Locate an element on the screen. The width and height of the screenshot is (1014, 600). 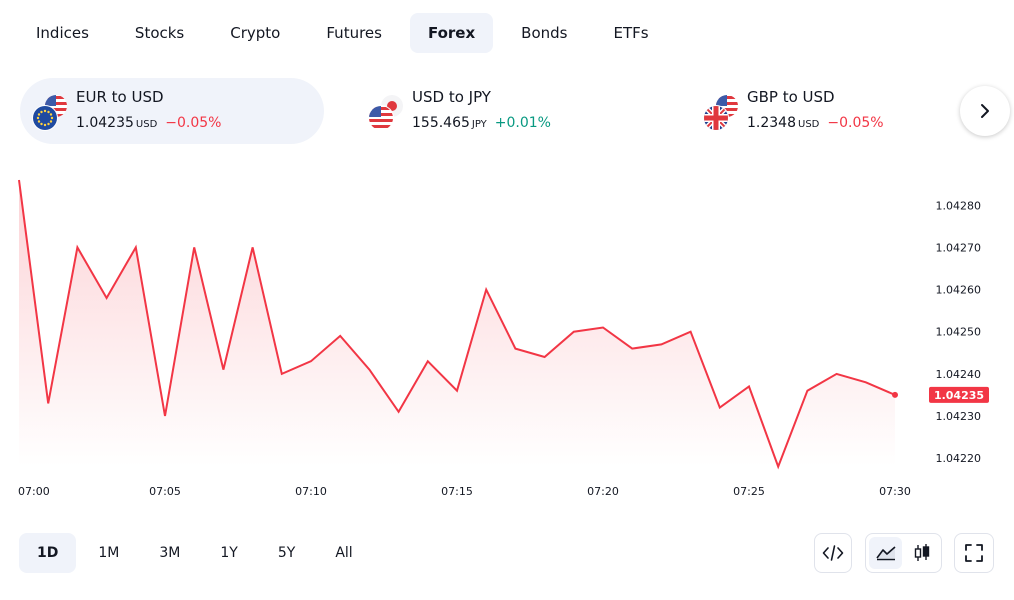
data-point is located at coordinates (895, 394).